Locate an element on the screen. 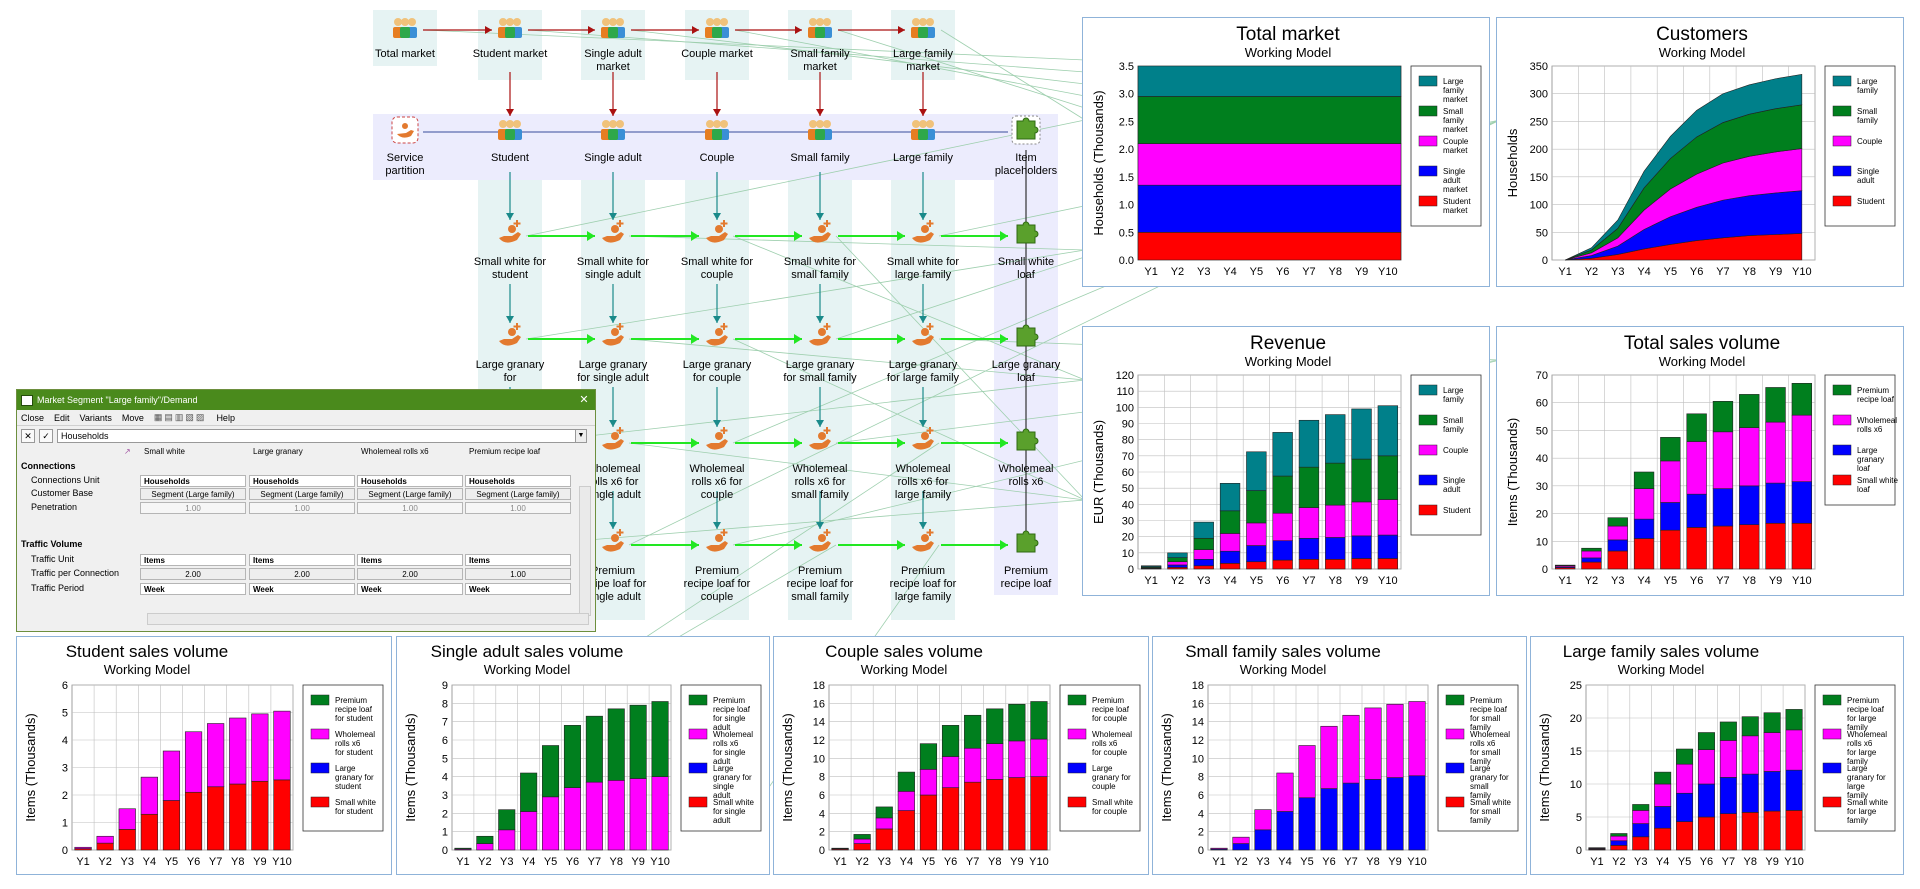 The height and width of the screenshot is (889, 1920). y-tick-label: 16 is located at coordinates (1198, 704).